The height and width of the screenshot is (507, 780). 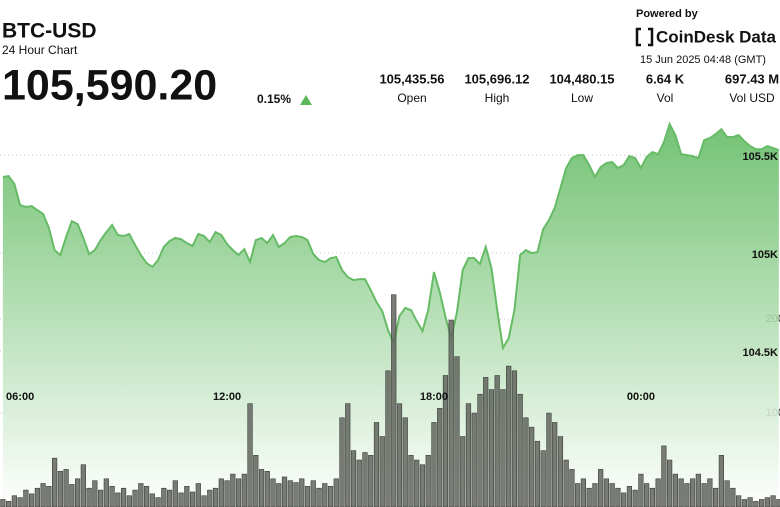 What do you see at coordinates (497, 98) in the screenshot?
I see `stat-label: High` at bounding box center [497, 98].